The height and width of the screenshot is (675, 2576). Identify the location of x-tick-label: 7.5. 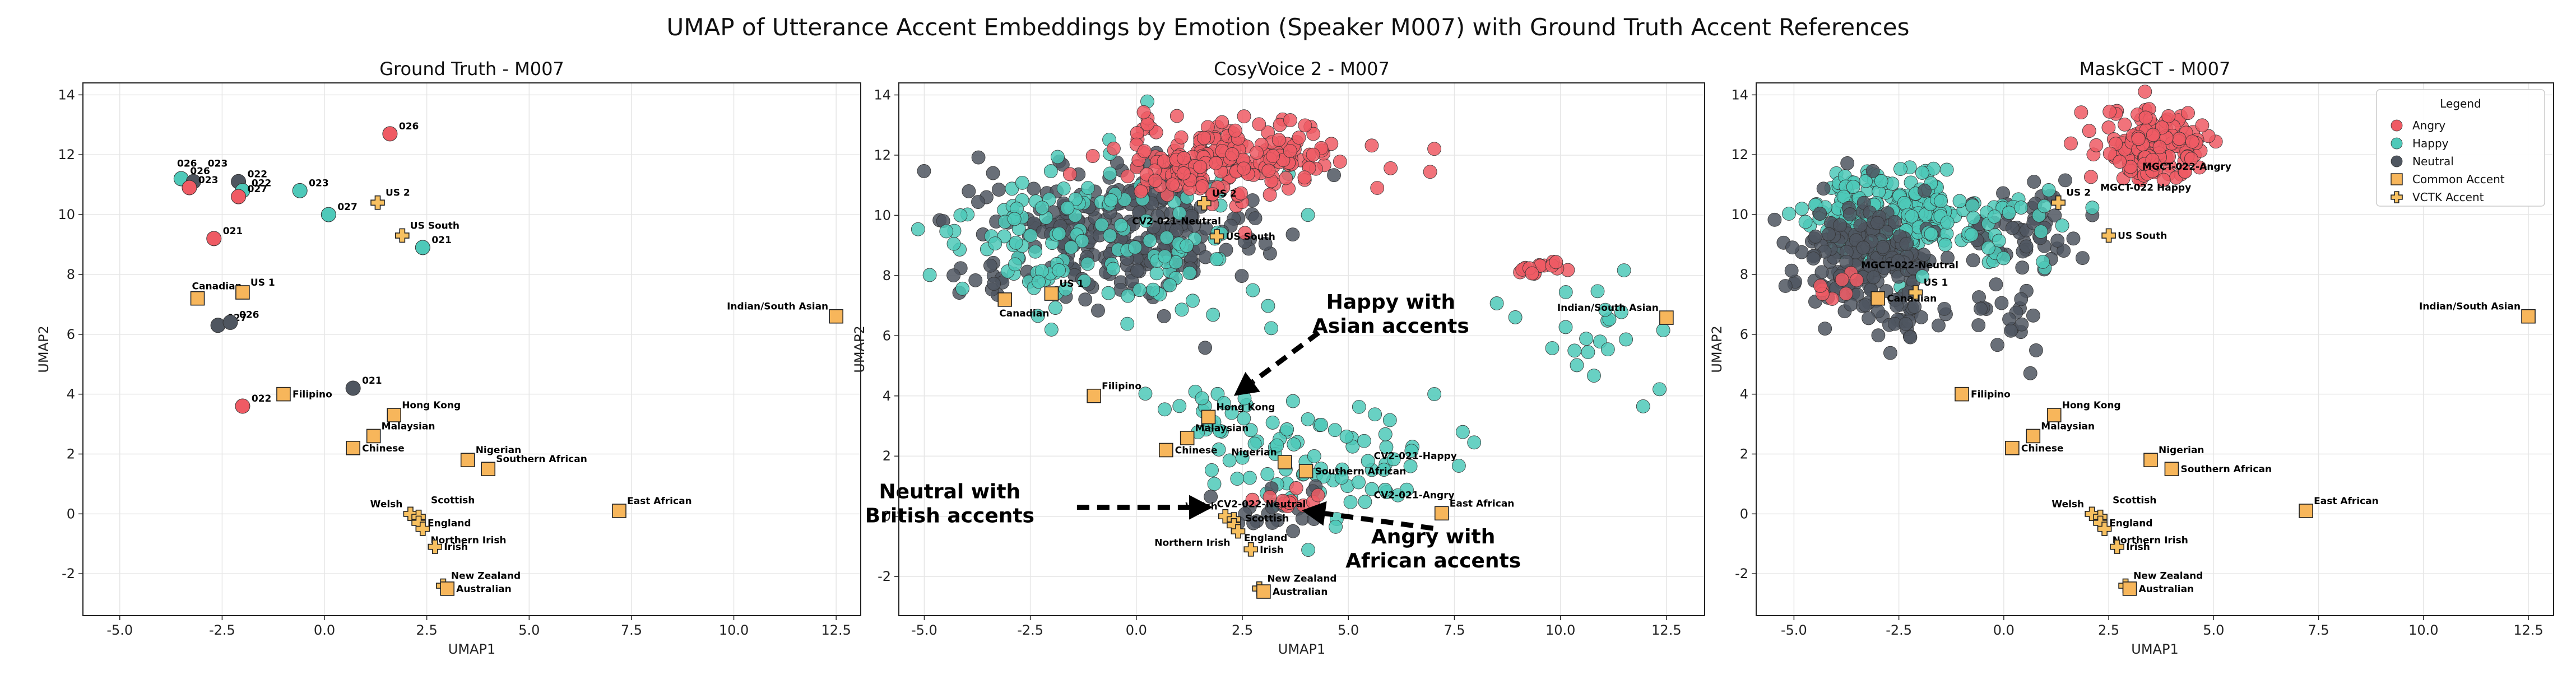
(2318, 630).